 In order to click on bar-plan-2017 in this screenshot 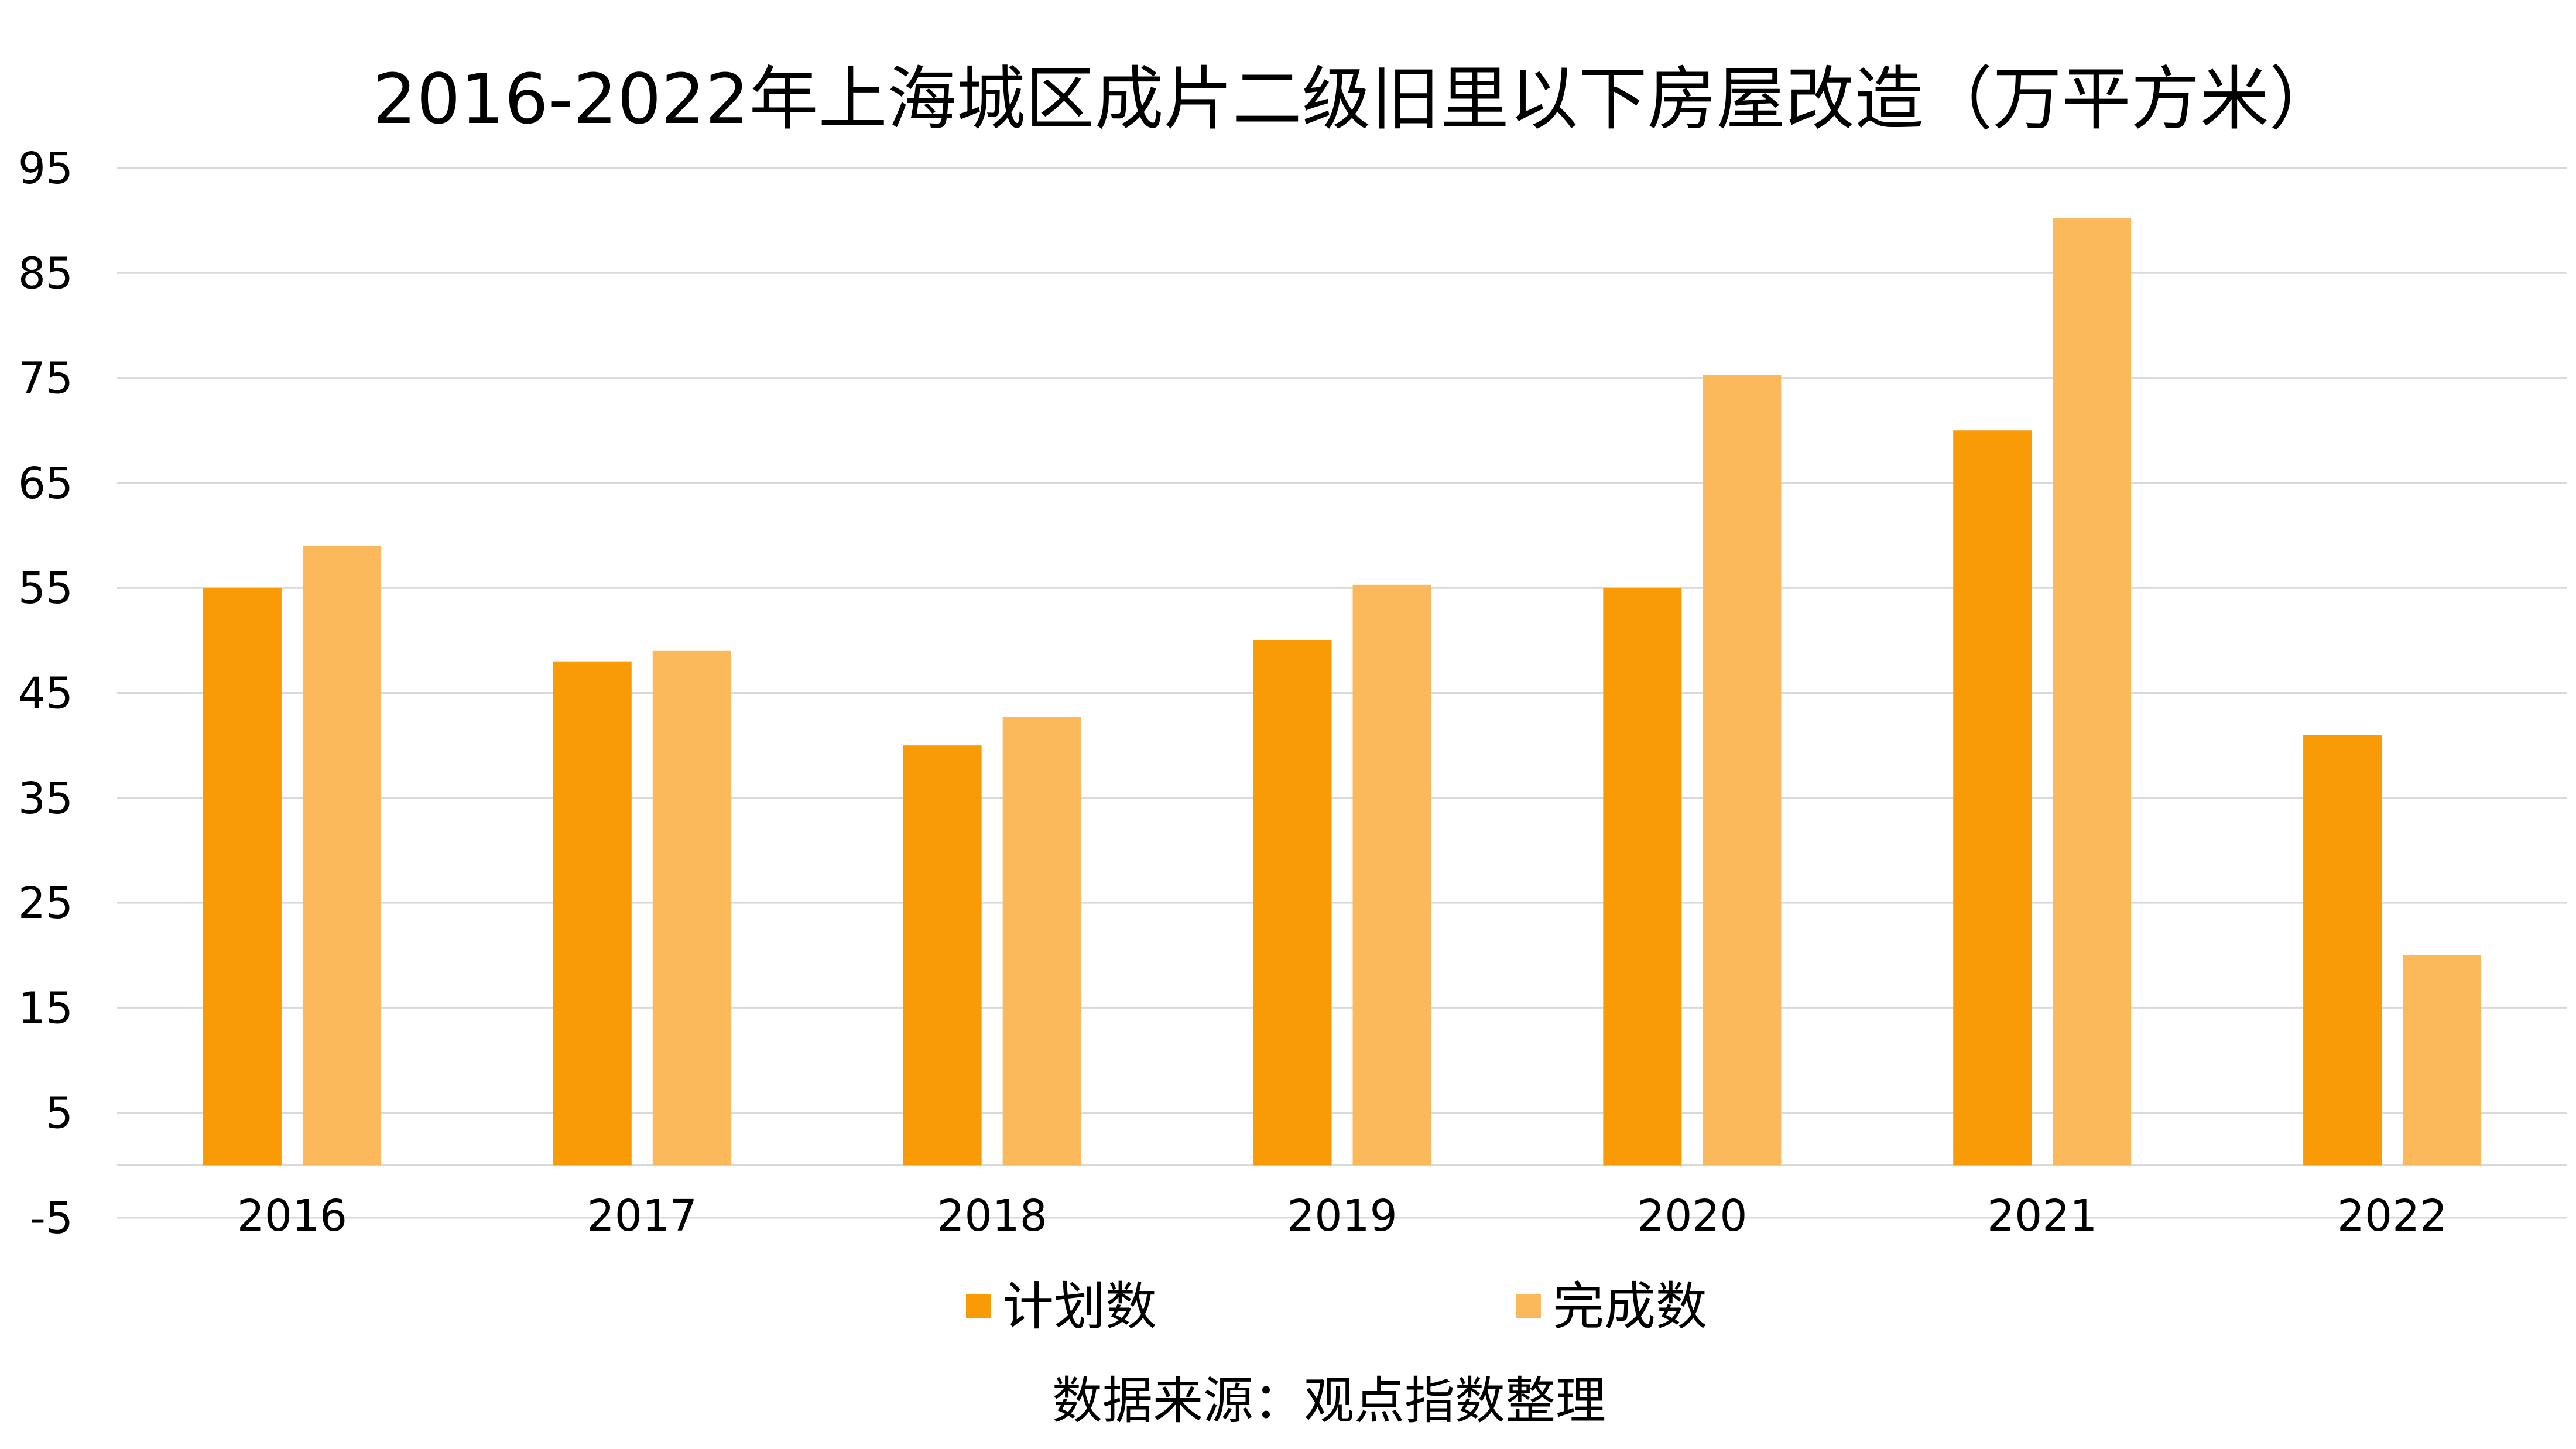, I will do `click(592, 913)`.